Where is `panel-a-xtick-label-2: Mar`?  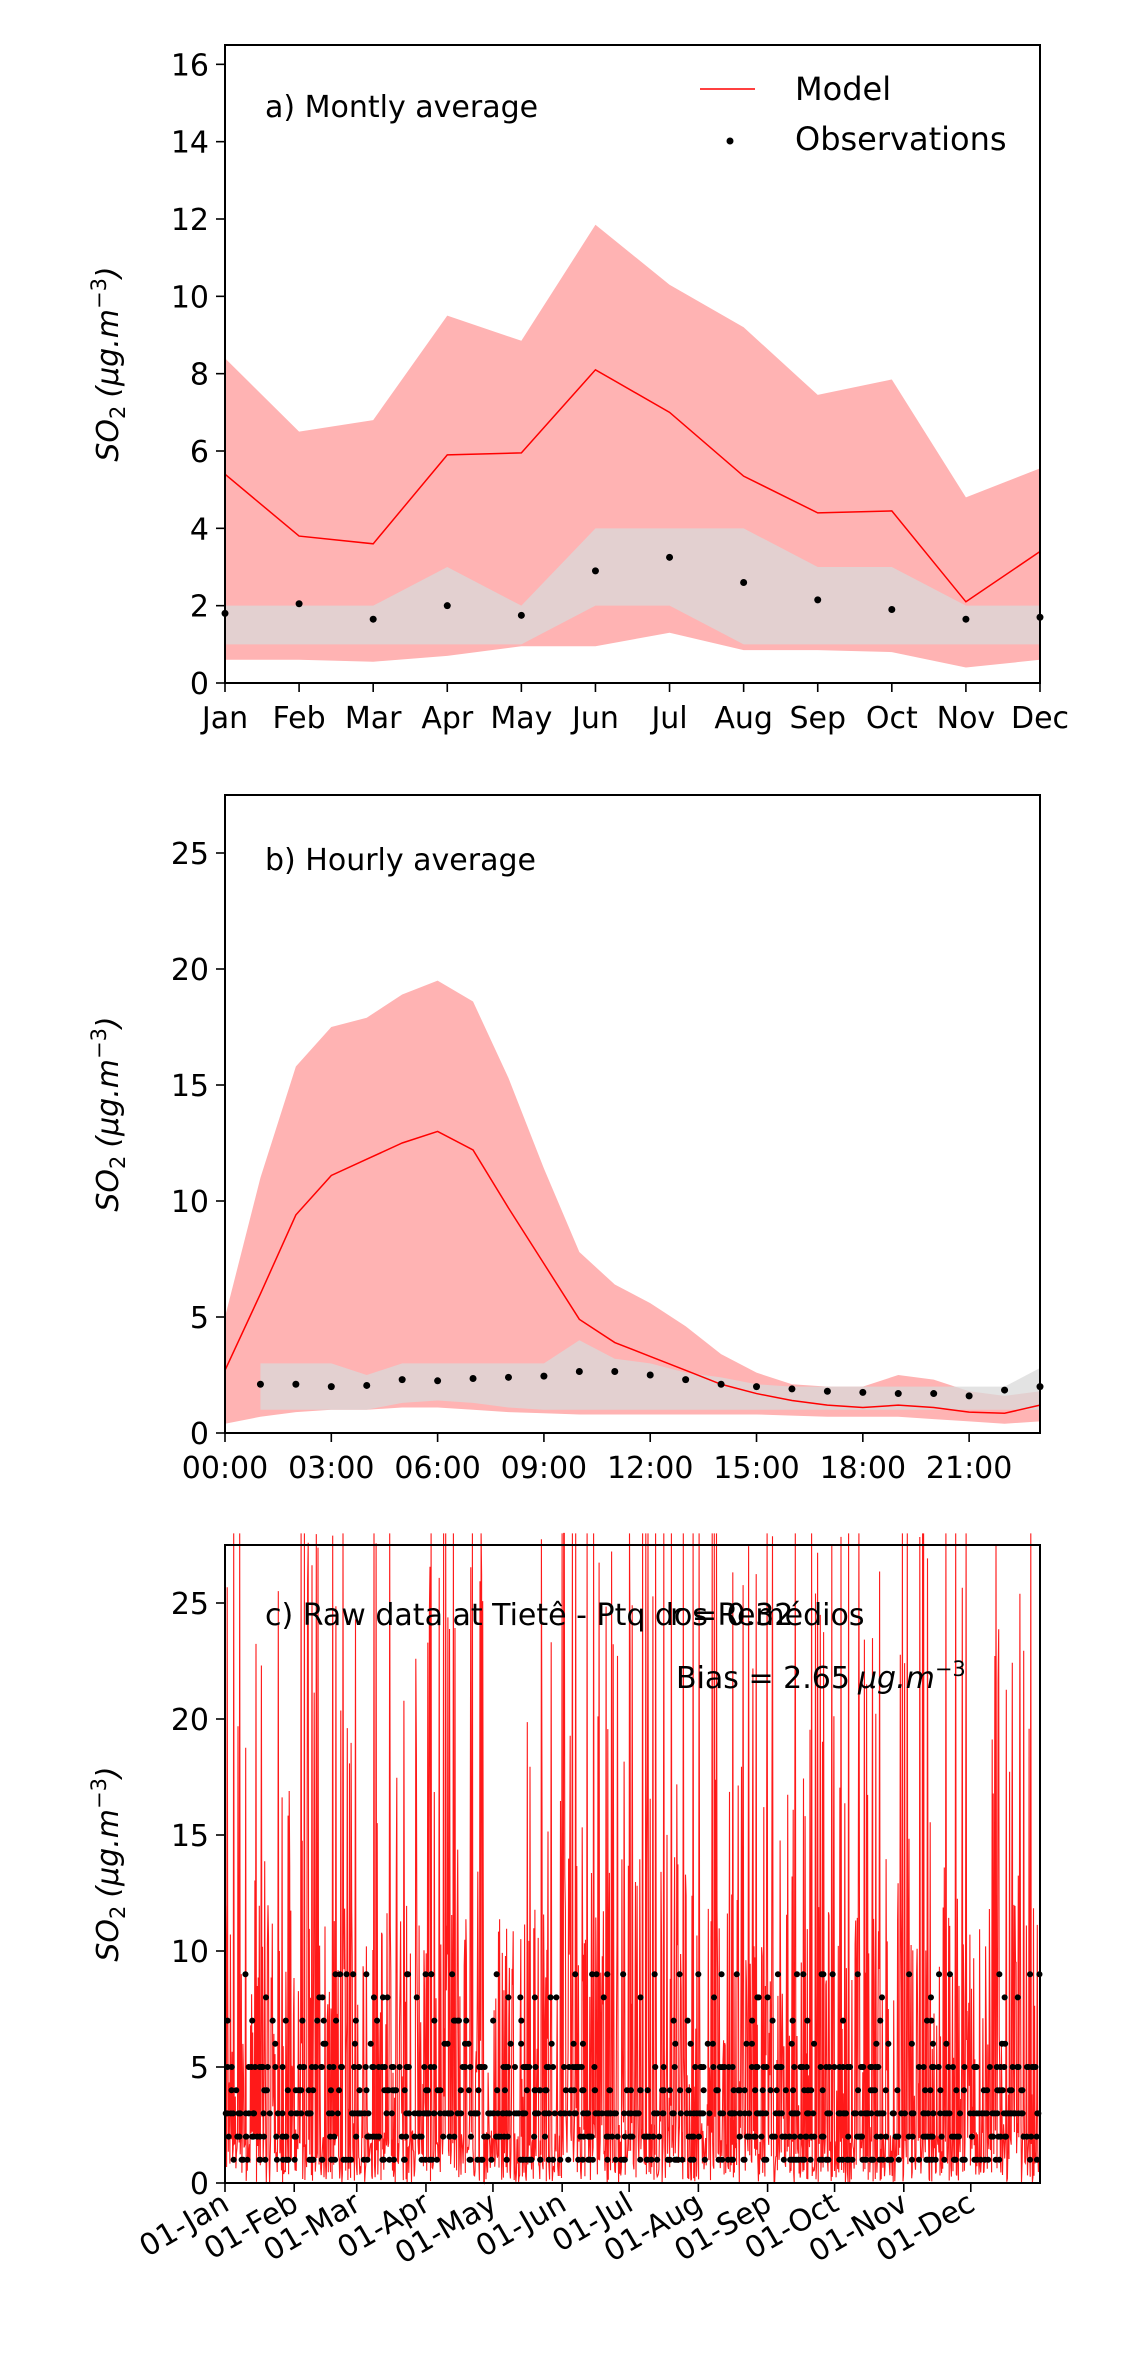 panel-a-xtick-label-2: Mar is located at coordinates (373, 718).